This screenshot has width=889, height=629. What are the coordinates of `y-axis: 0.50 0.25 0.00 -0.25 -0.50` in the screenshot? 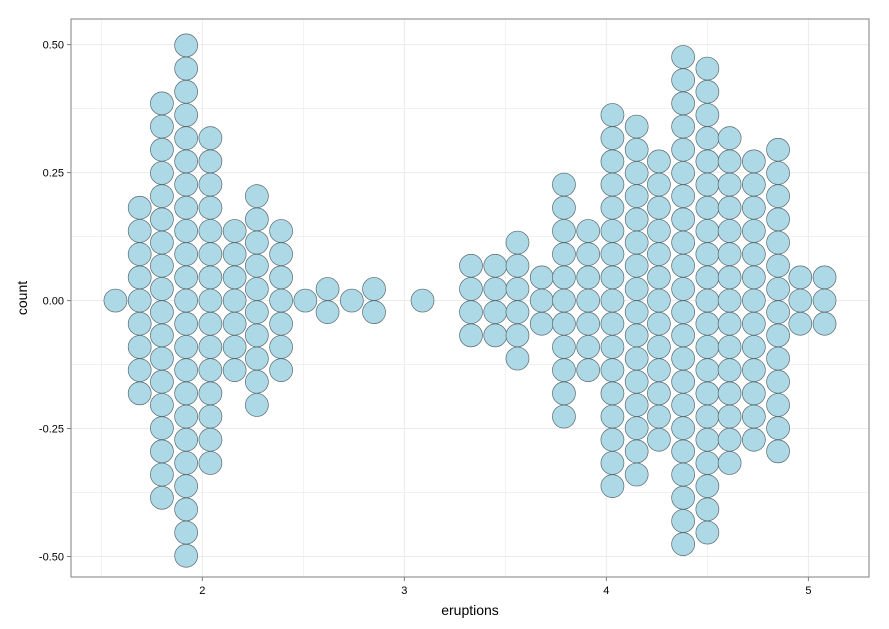 It's located at (55, 302).